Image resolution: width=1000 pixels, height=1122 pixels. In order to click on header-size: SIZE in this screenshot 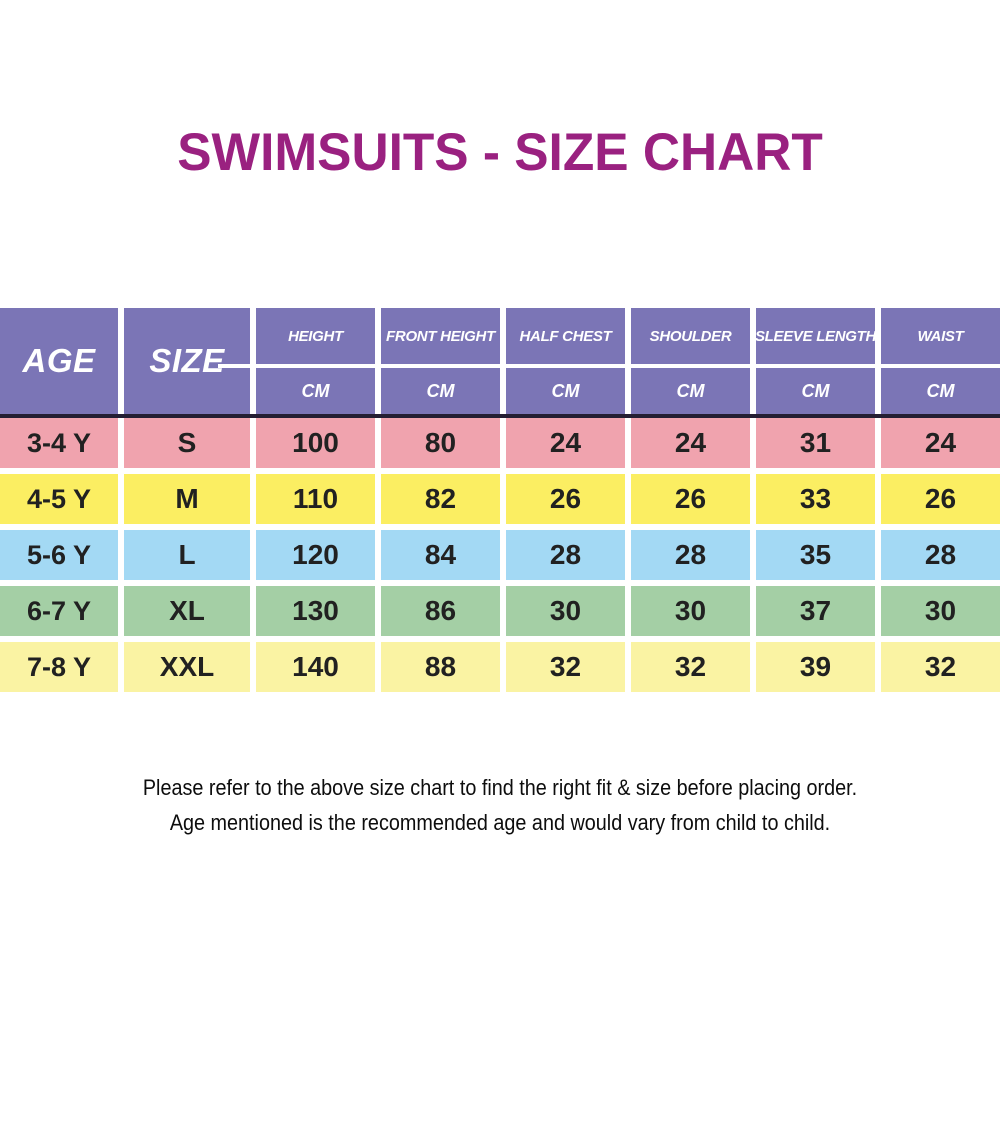, I will do `click(190, 361)`.